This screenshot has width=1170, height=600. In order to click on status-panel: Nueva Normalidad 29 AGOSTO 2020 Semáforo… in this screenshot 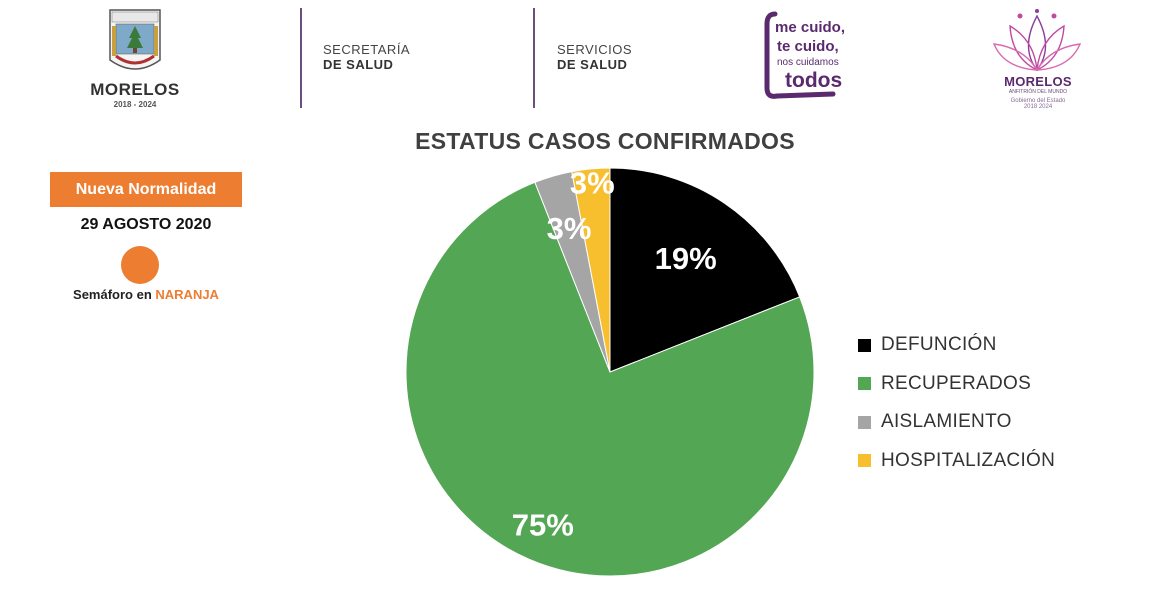, I will do `click(146, 242)`.